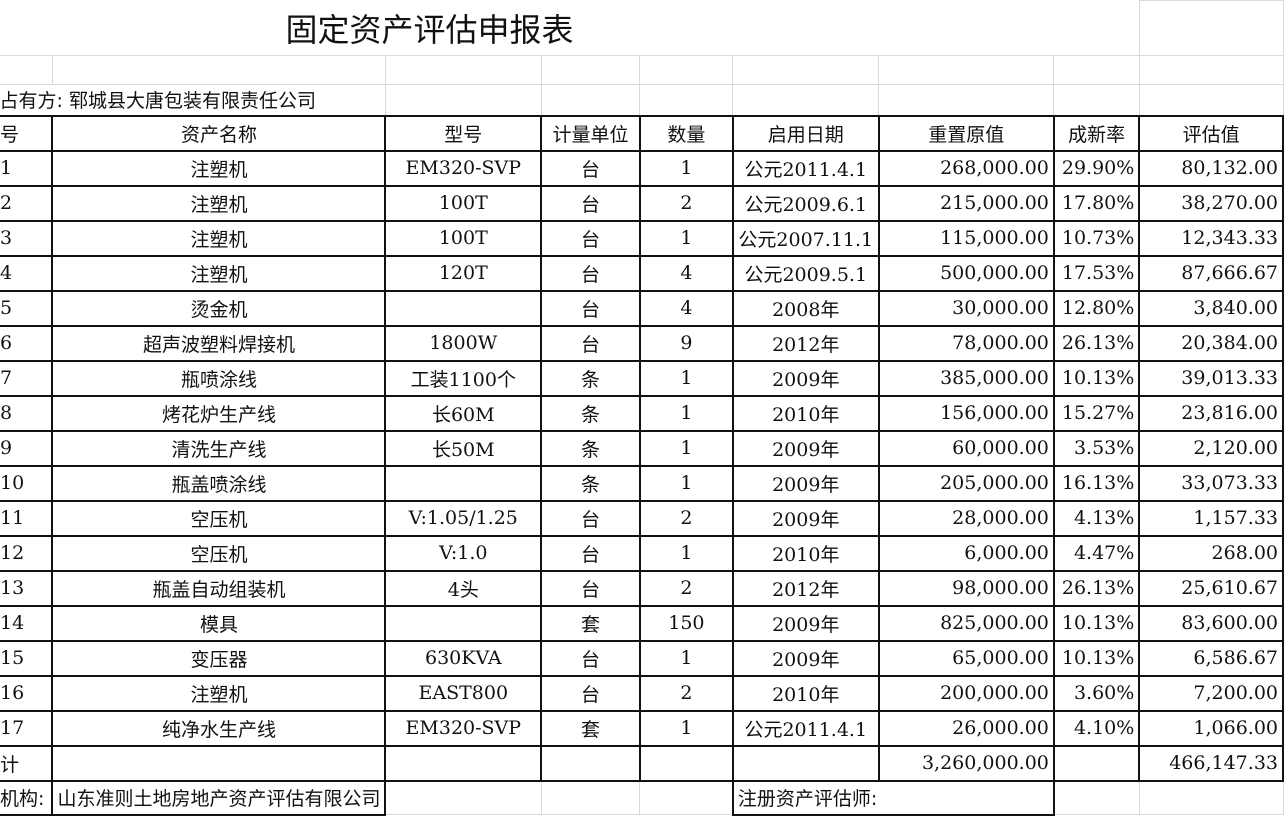  I want to click on table-cell: 12,343.33, so click(1211, 238).